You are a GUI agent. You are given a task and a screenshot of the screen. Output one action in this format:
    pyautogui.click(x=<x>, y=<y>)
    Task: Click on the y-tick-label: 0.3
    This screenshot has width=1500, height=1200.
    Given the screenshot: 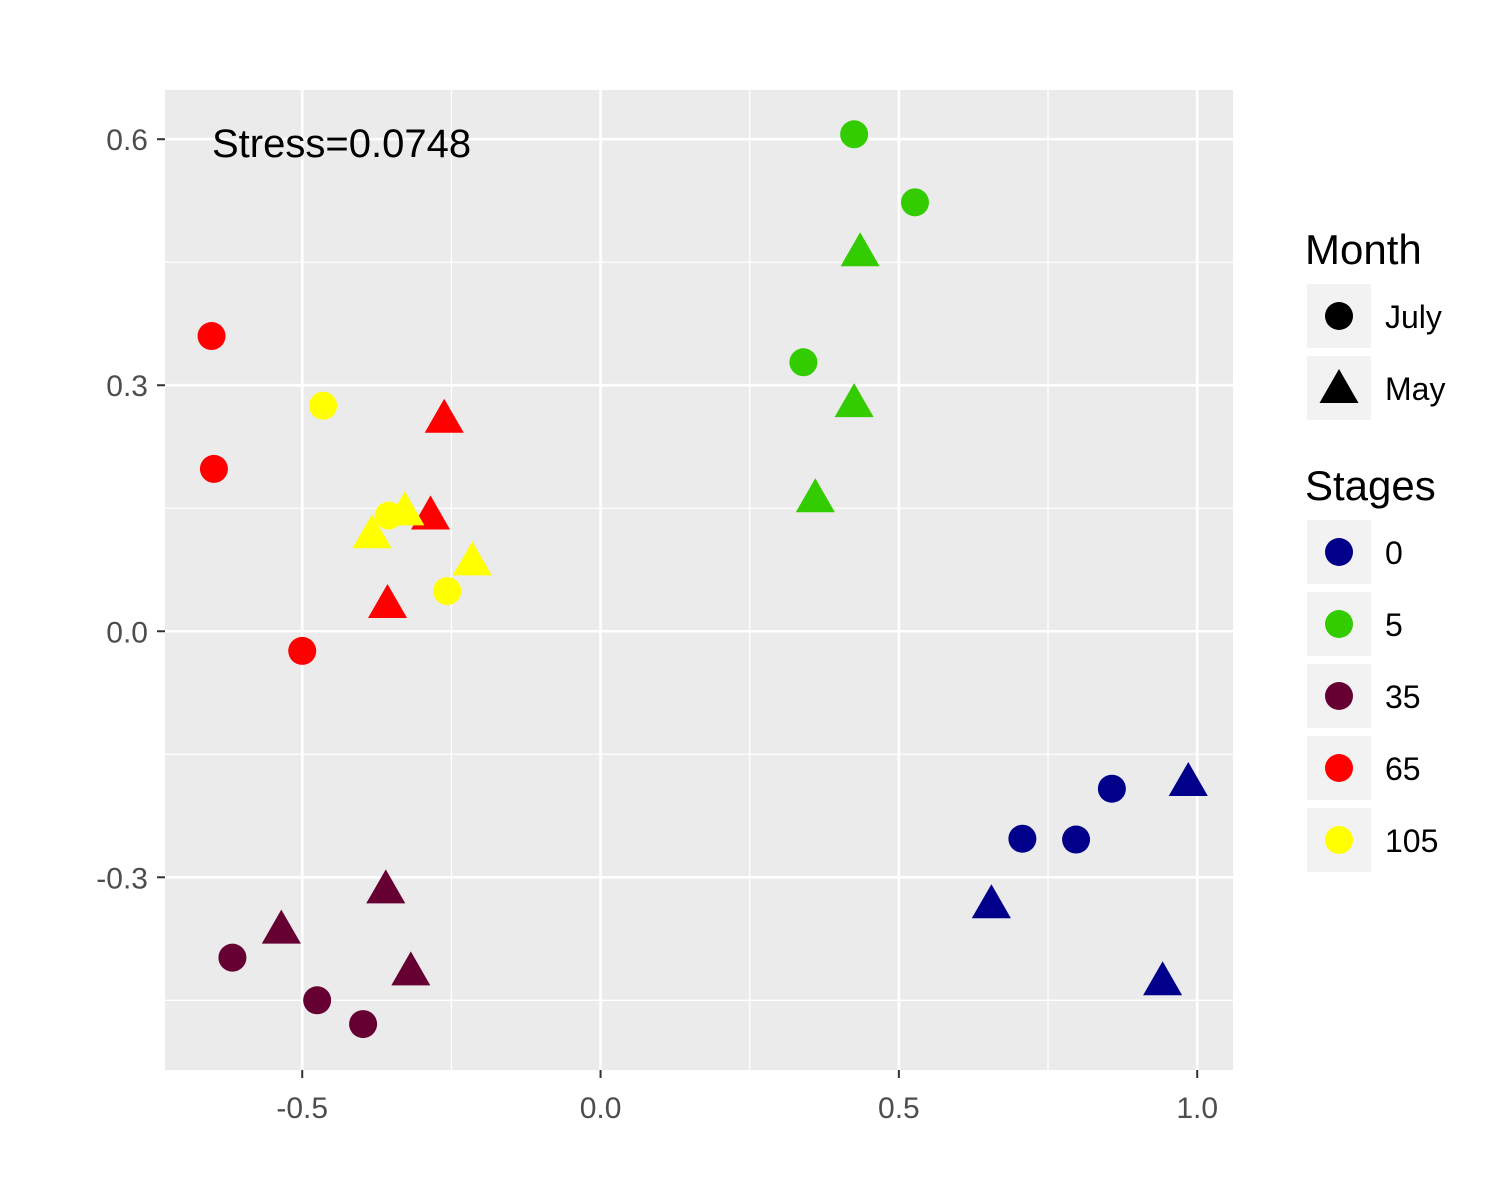 What is the action you would take?
    pyautogui.click(x=127, y=386)
    